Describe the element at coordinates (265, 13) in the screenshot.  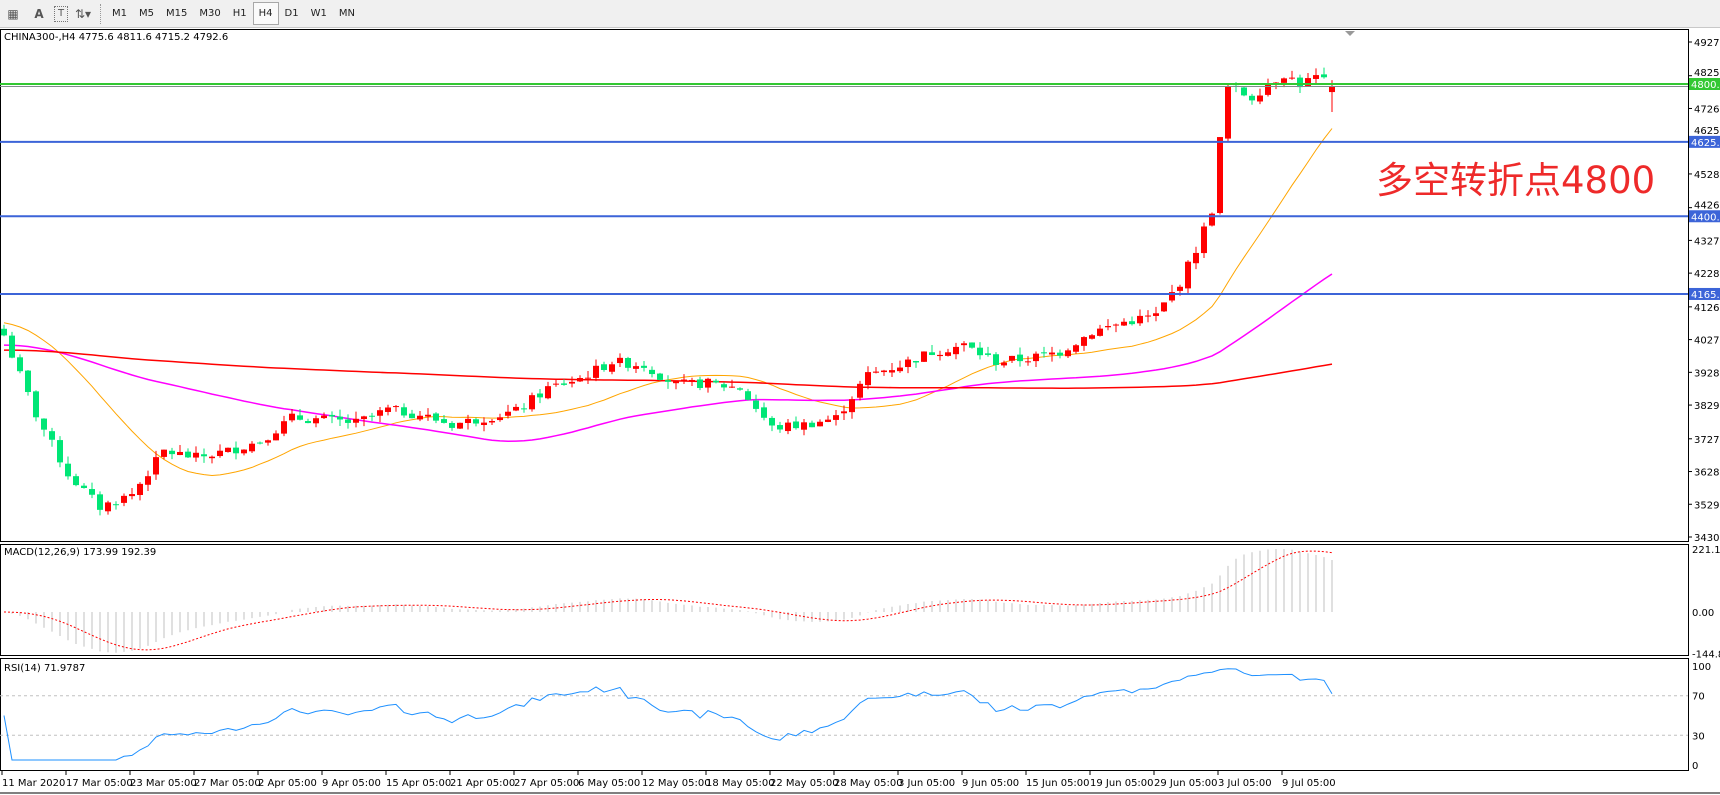
I see `timeframe-h4: H4` at that location.